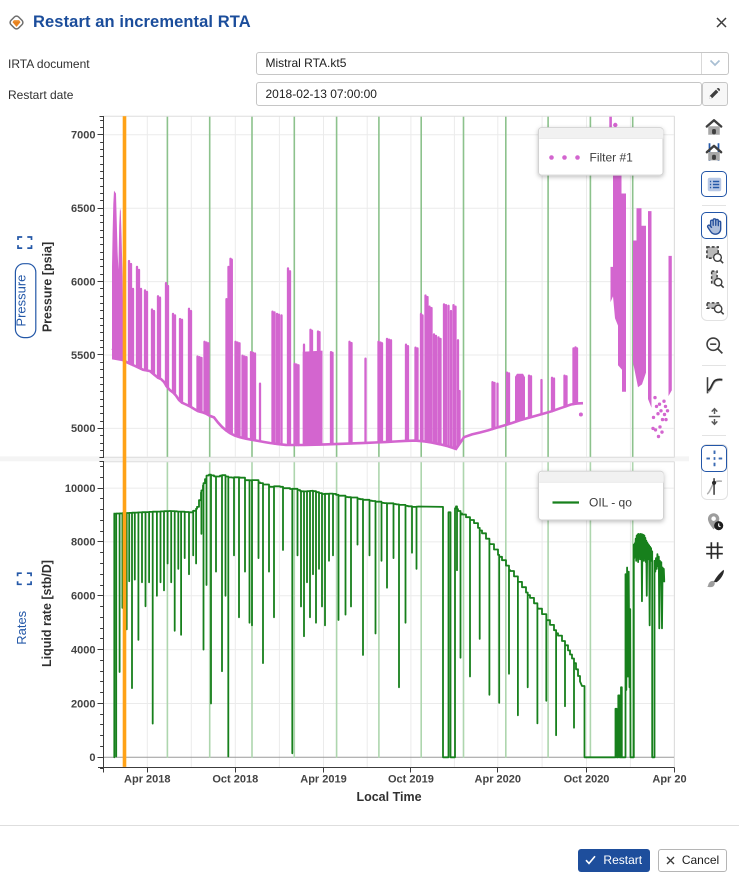  Describe the element at coordinates (83, 429) in the screenshot. I see `svg-text: 5000` at that location.